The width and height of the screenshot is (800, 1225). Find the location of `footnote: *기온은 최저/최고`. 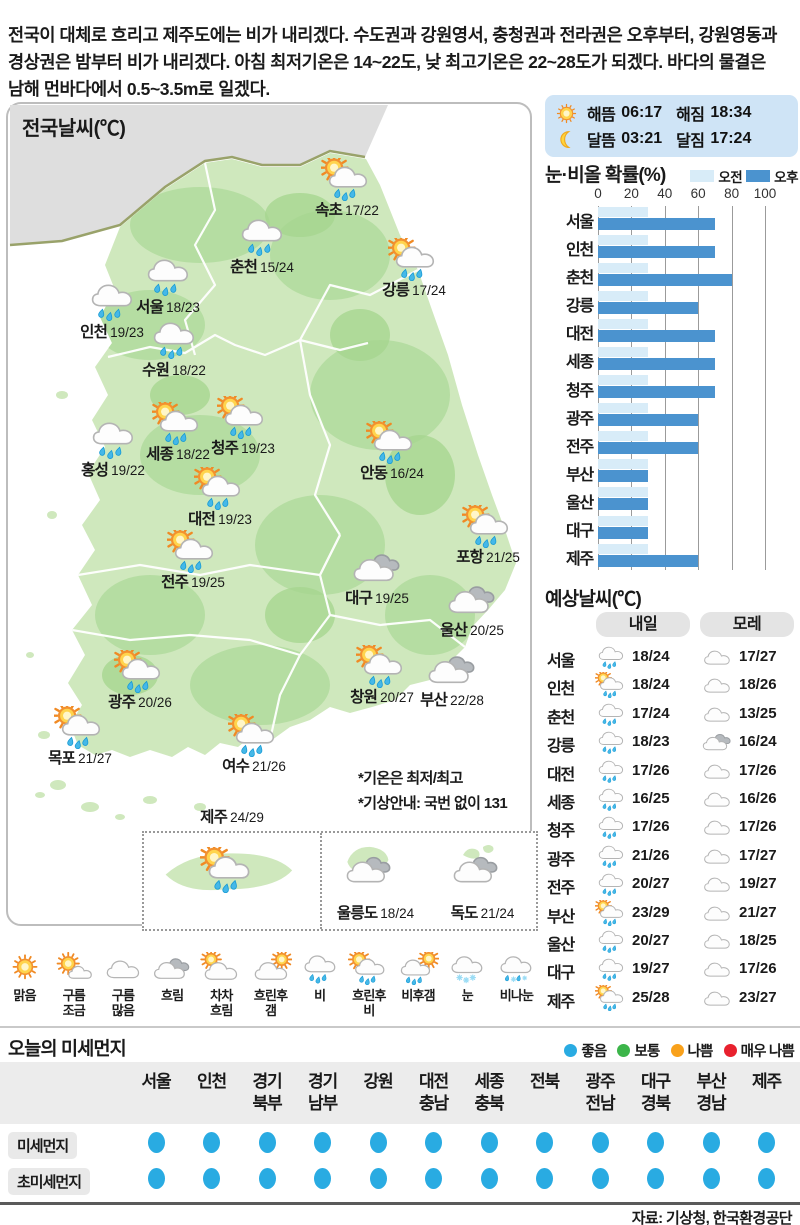

footnote: *기온은 최저/최고 is located at coordinates (410, 778).